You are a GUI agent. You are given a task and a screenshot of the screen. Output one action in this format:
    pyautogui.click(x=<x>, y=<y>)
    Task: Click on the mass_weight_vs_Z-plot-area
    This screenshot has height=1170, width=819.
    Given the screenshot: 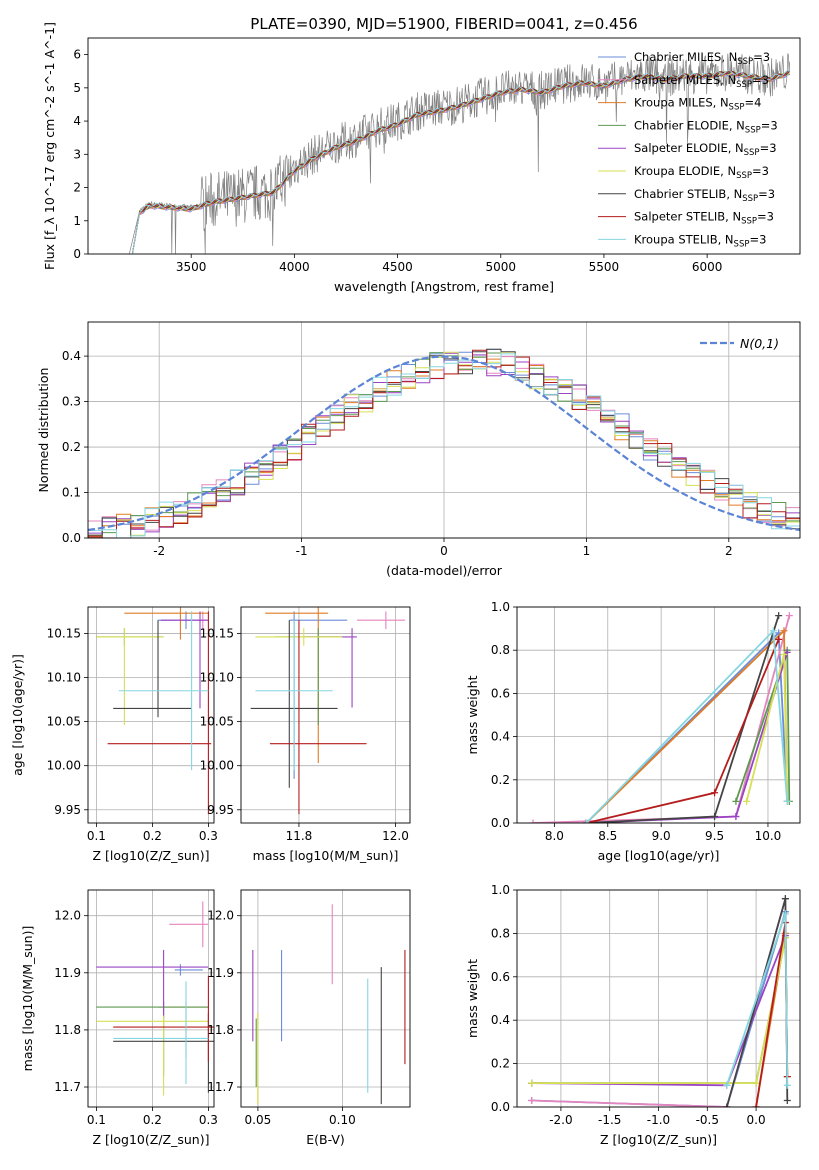 What is the action you would take?
    pyautogui.click(x=659, y=1001)
    